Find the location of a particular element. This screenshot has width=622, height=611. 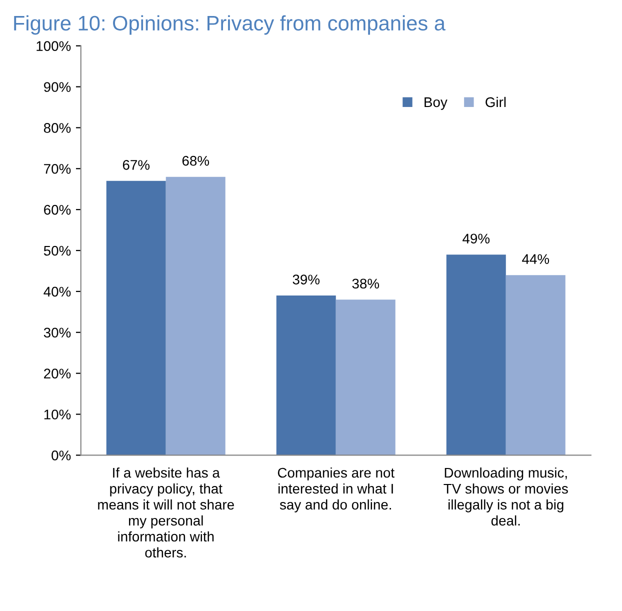

chart-title: Figure 10: Opinions: Privacy from companies a is located at coordinates (230, 25).